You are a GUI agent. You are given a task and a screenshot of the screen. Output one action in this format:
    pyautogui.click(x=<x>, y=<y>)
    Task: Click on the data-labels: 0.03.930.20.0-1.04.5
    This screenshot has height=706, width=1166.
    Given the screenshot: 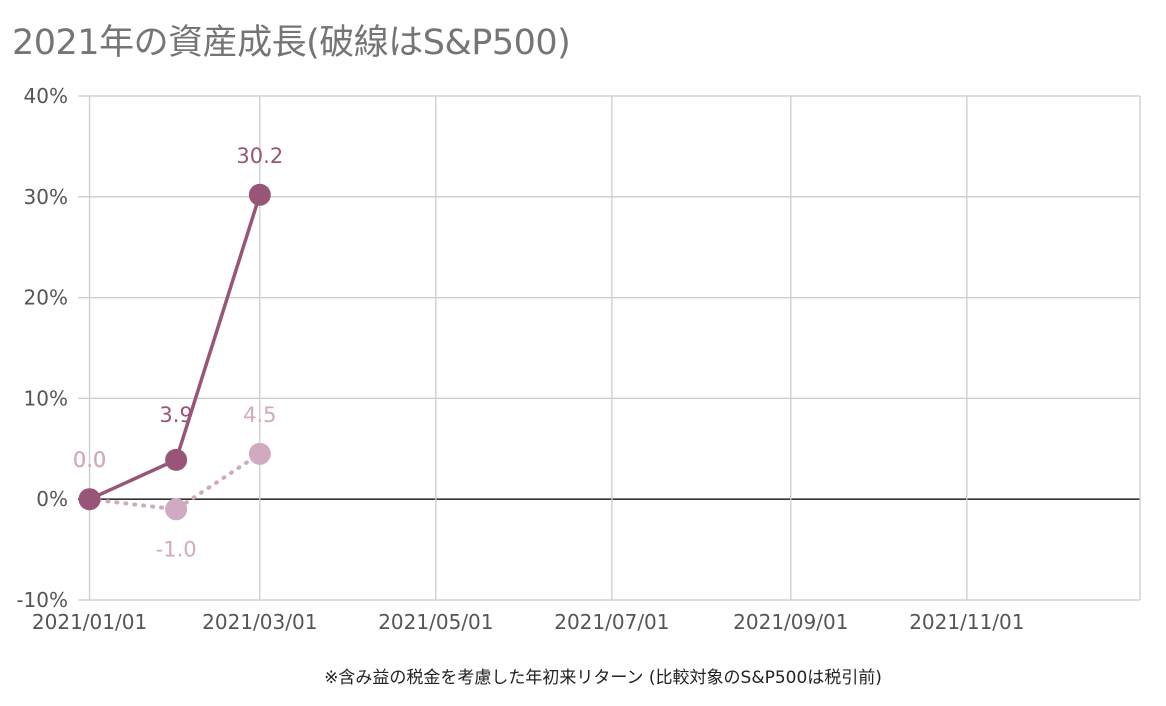 What is the action you would take?
    pyautogui.click(x=178, y=352)
    